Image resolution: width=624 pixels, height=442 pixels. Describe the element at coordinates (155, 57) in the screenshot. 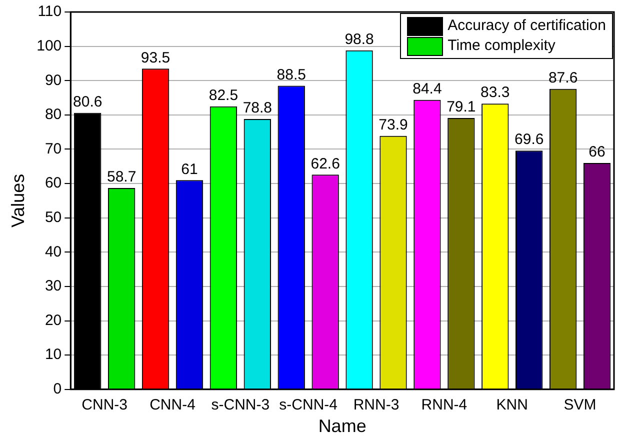

I see `data-label: 93.5` at that location.